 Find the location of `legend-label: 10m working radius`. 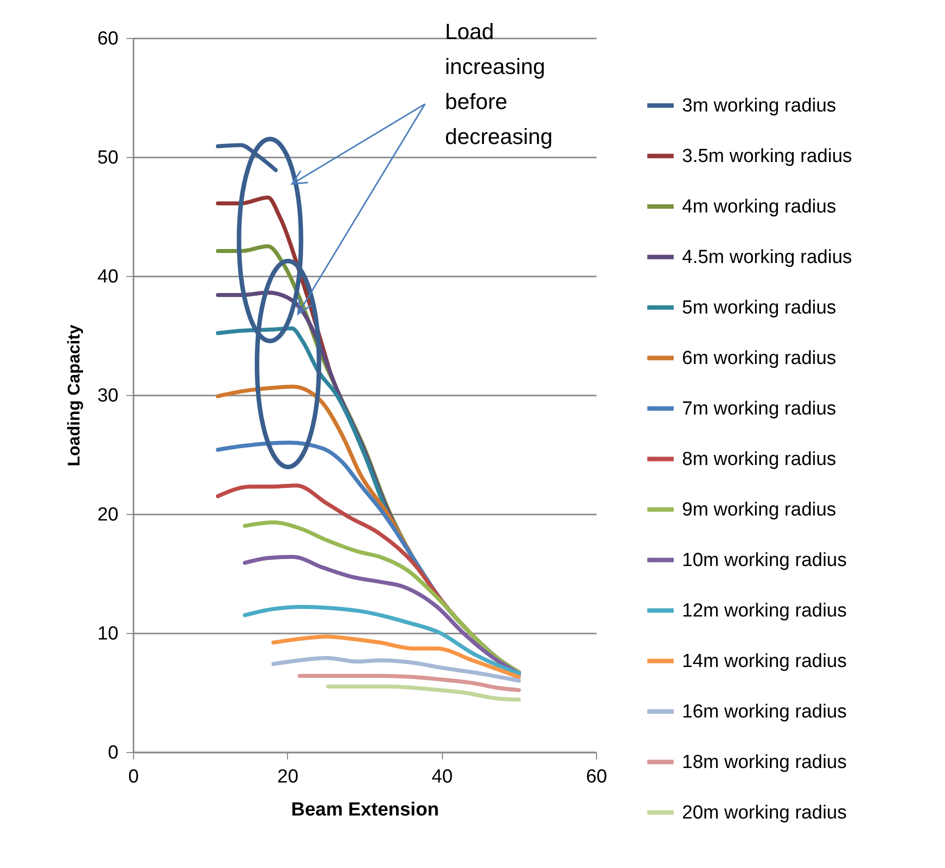

legend-label: 10m working radius is located at coordinates (764, 560).